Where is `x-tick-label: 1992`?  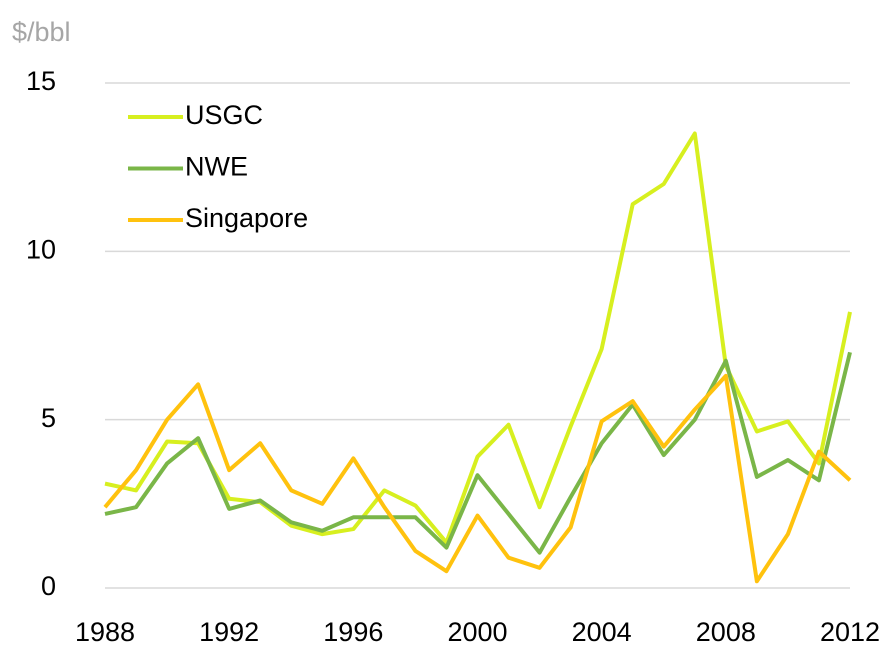 x-tick-label: 1992 is located at coordinates (229, 632).